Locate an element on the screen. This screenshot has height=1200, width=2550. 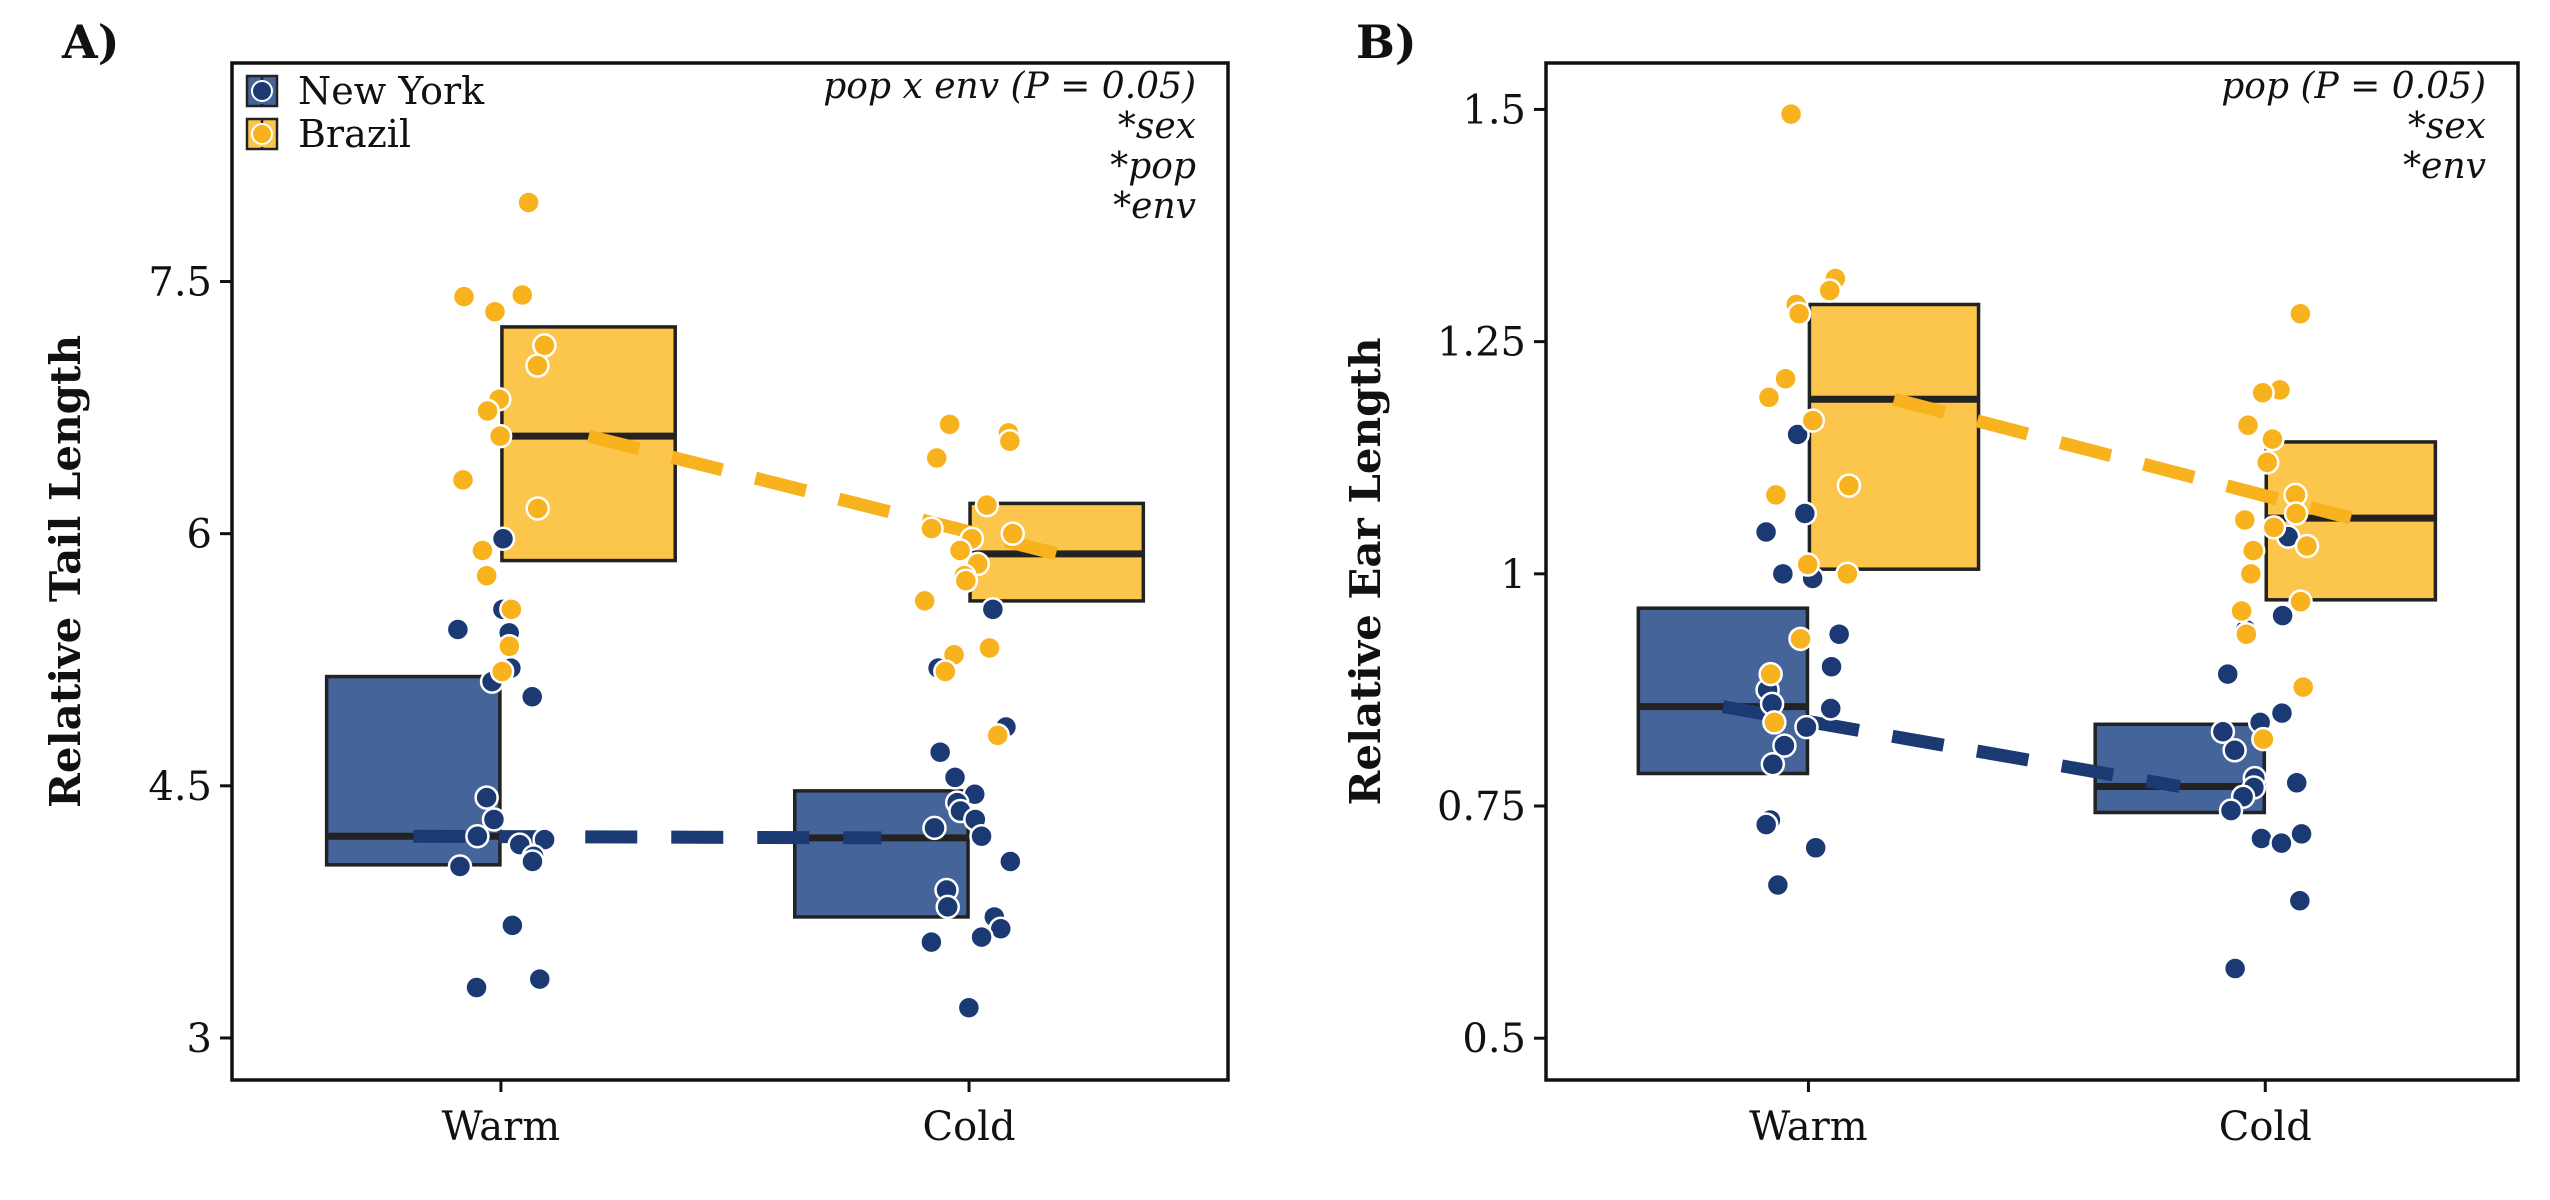
legend-key-point is located at coordinates (262, 91).